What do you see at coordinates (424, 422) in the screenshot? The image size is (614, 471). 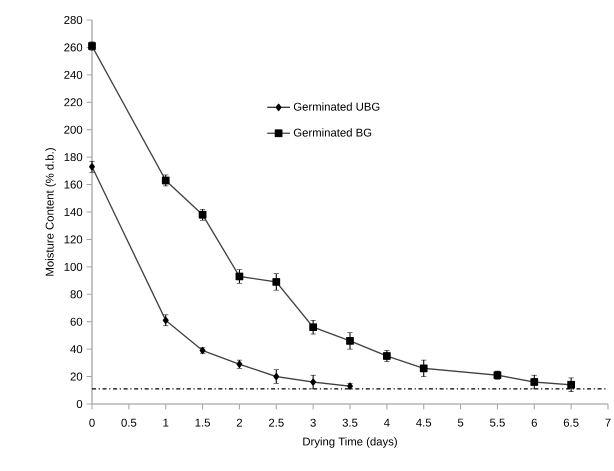 I see `x-tick-label: 4.5` at bounding box center [424, 422].